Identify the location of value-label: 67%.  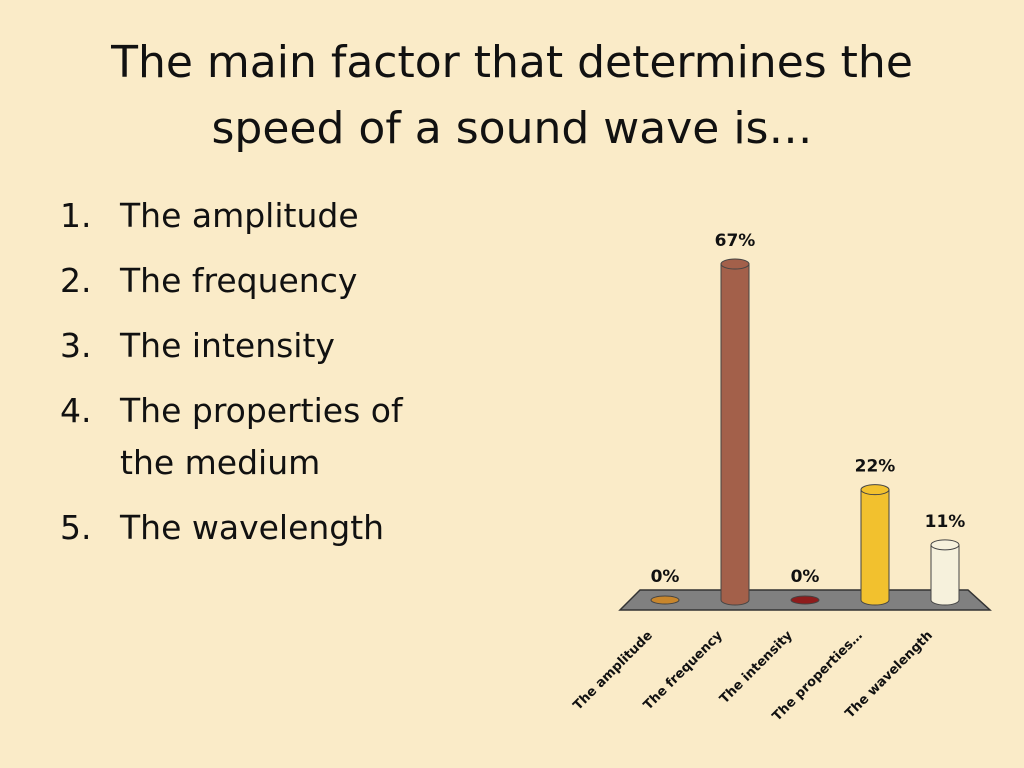
(735, 241).